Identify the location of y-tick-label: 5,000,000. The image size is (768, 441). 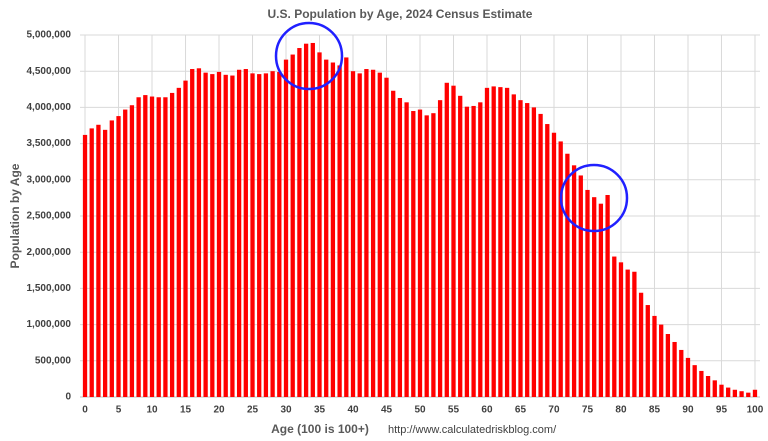
(49, 35).